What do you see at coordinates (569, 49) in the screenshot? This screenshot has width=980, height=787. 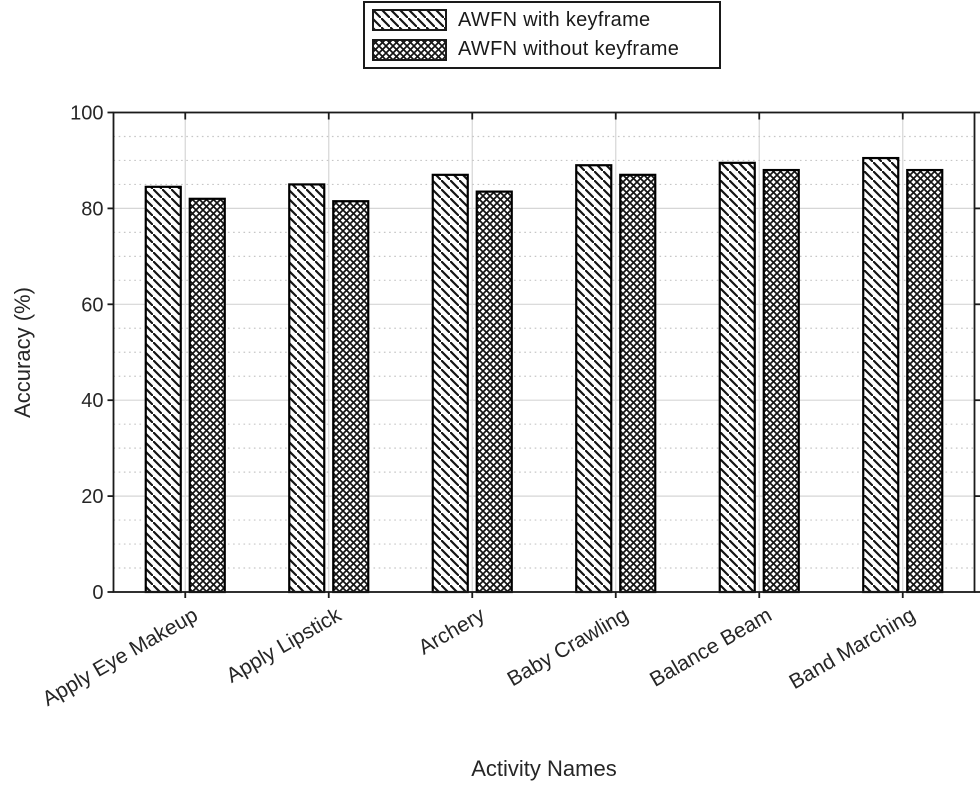 I see `legend-label: AWFN without keyframe` at bounding box center [569, 49].